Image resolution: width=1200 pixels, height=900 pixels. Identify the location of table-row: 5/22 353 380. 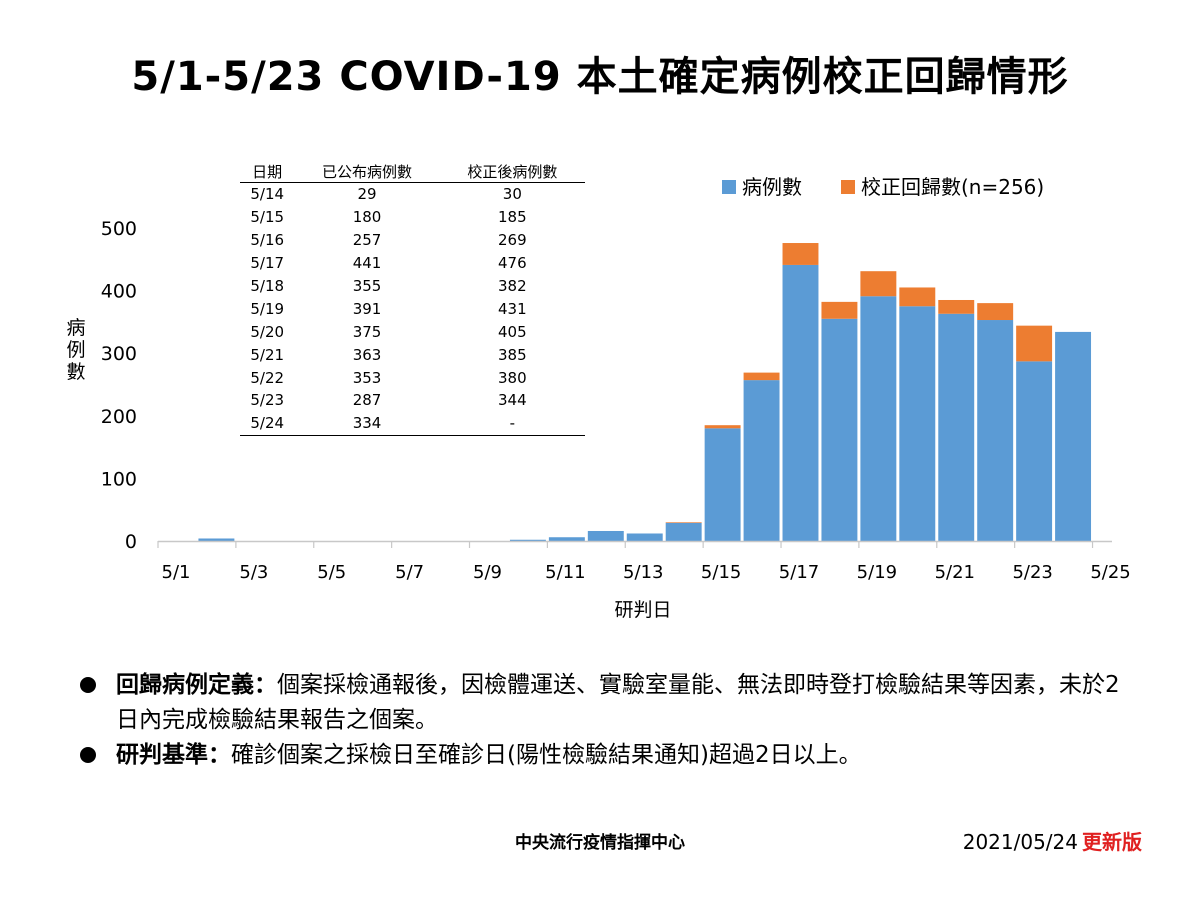
(412, 377).